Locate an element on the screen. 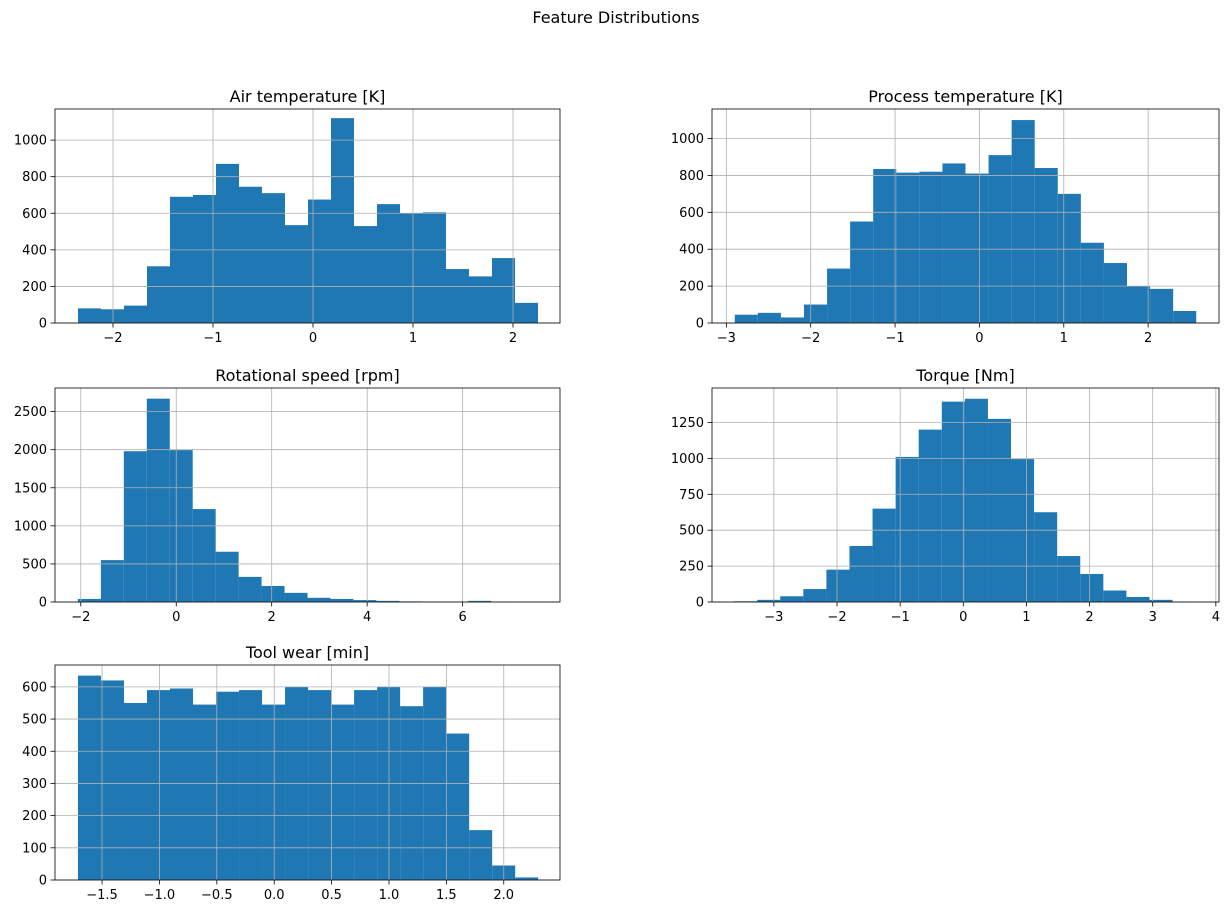 The image size is (1229, 913). x-tick-label: 1.0 is located at coordinates (389, 895).